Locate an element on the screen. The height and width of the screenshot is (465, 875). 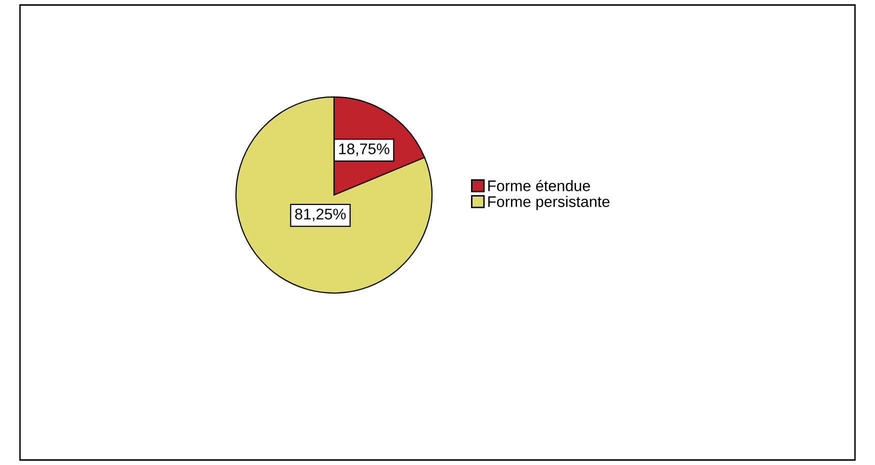
legend-label: Forme étendue is located at coordinates (539, 186).